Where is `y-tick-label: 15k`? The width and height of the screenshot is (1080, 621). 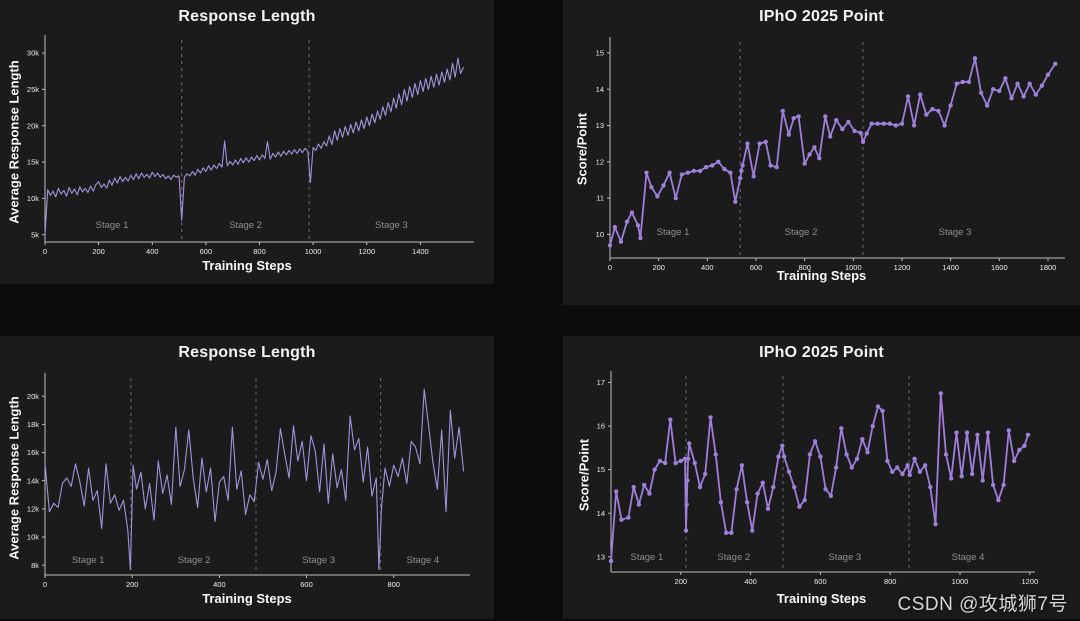
y-tick-label: 15k is located at coordinates (33, 162).